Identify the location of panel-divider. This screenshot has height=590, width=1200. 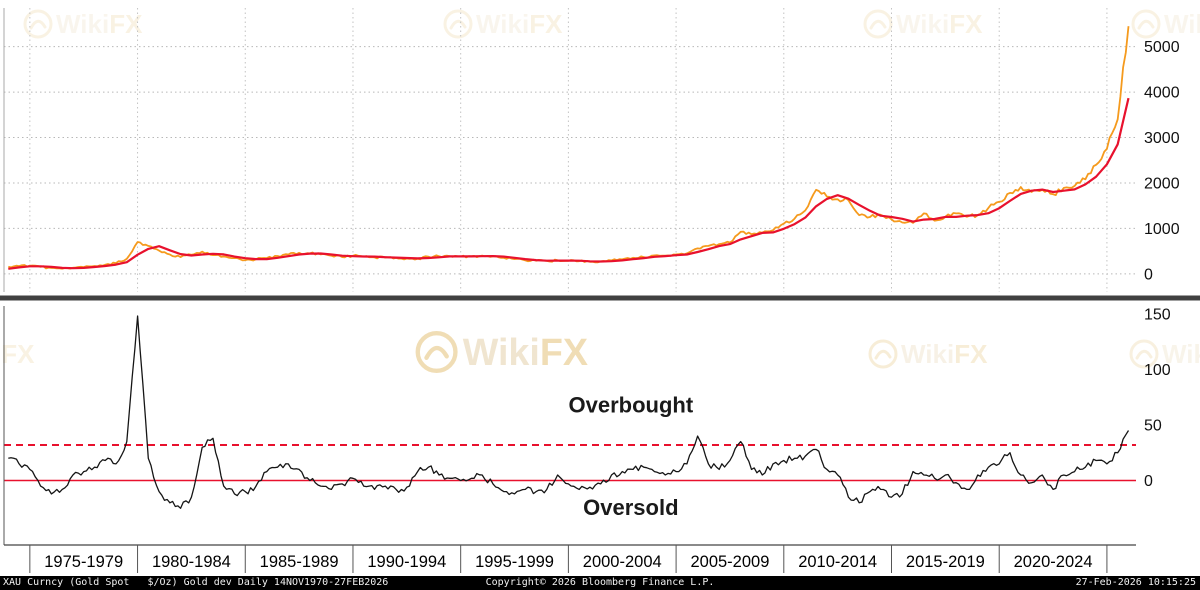
(600, 298).